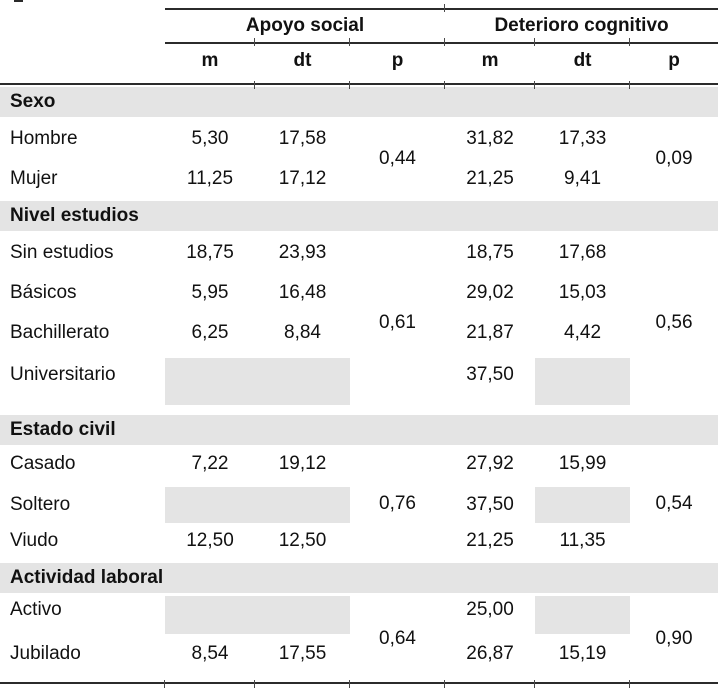 This screenshot has width=727, height=691. Describe the element at coordinates (210, 292) in the screenshot. I see `cell-apoyo-m: 5,95` at that location.